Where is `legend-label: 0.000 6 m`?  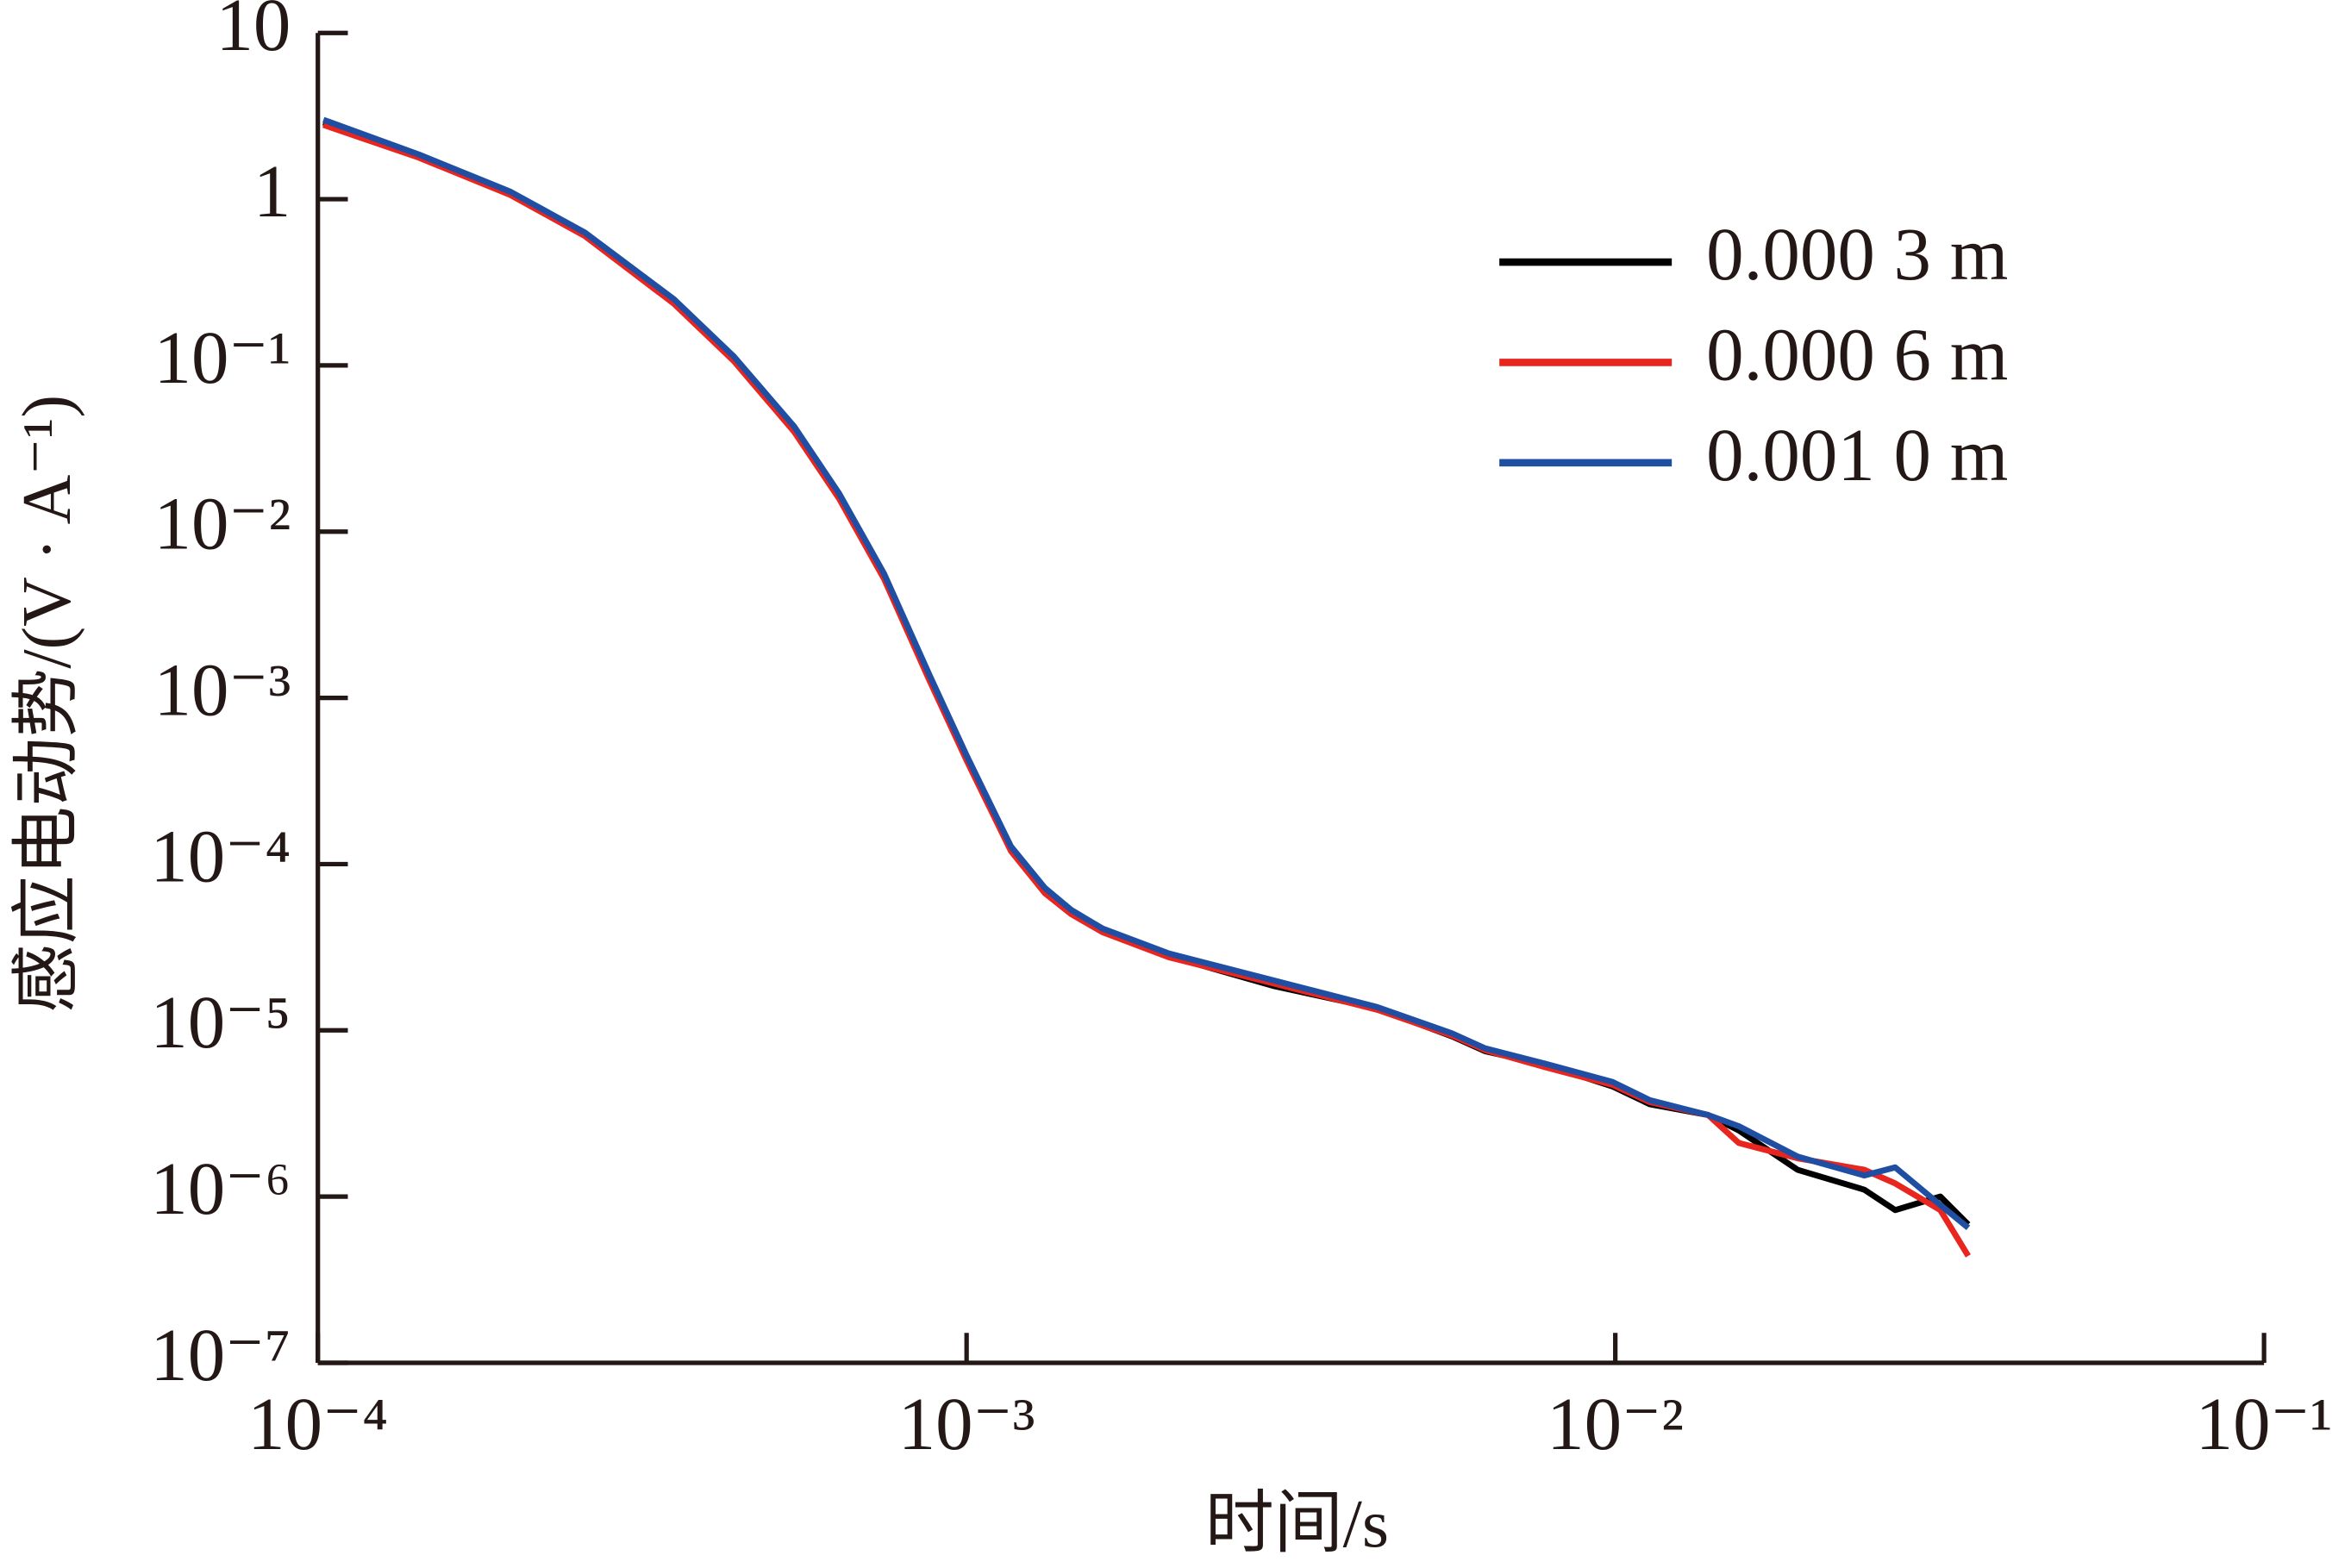 legend-label: 0.000 6 m is located at coordinates (1857, 354).